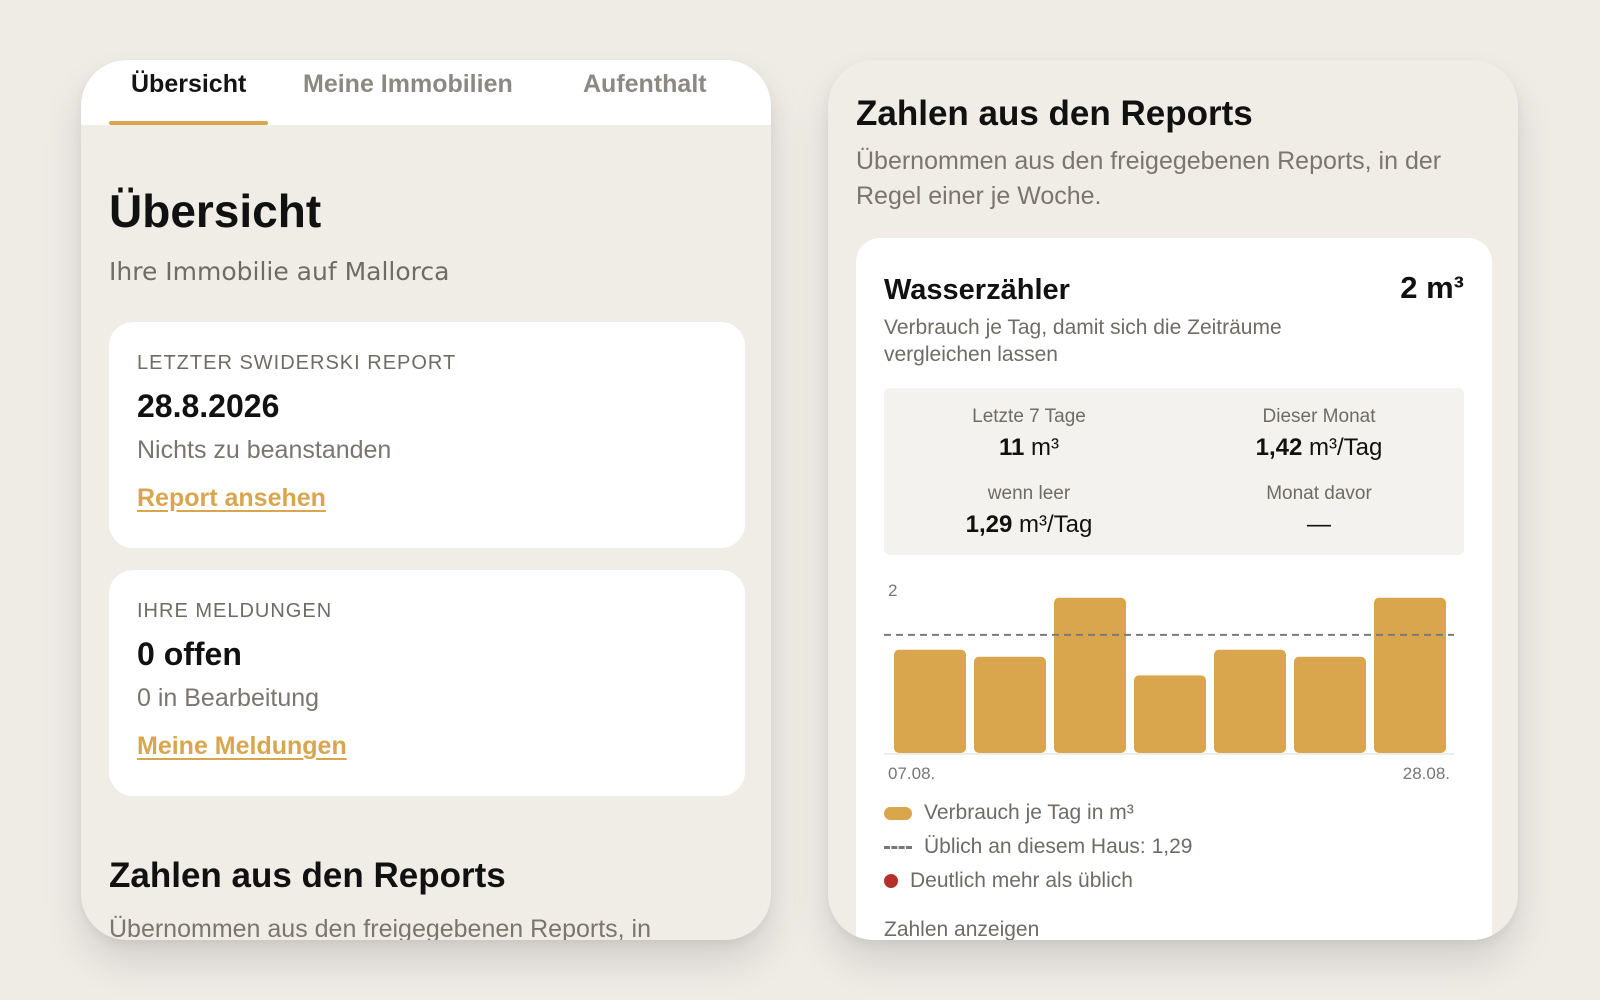 The height and width of the screenshot is (1000, 1600). What do you see at coordinates (1174, 813) in the screenshot?
I see `legend-consumption: Verbrauch je Tag in m³` at bounding box center [1174, 813].